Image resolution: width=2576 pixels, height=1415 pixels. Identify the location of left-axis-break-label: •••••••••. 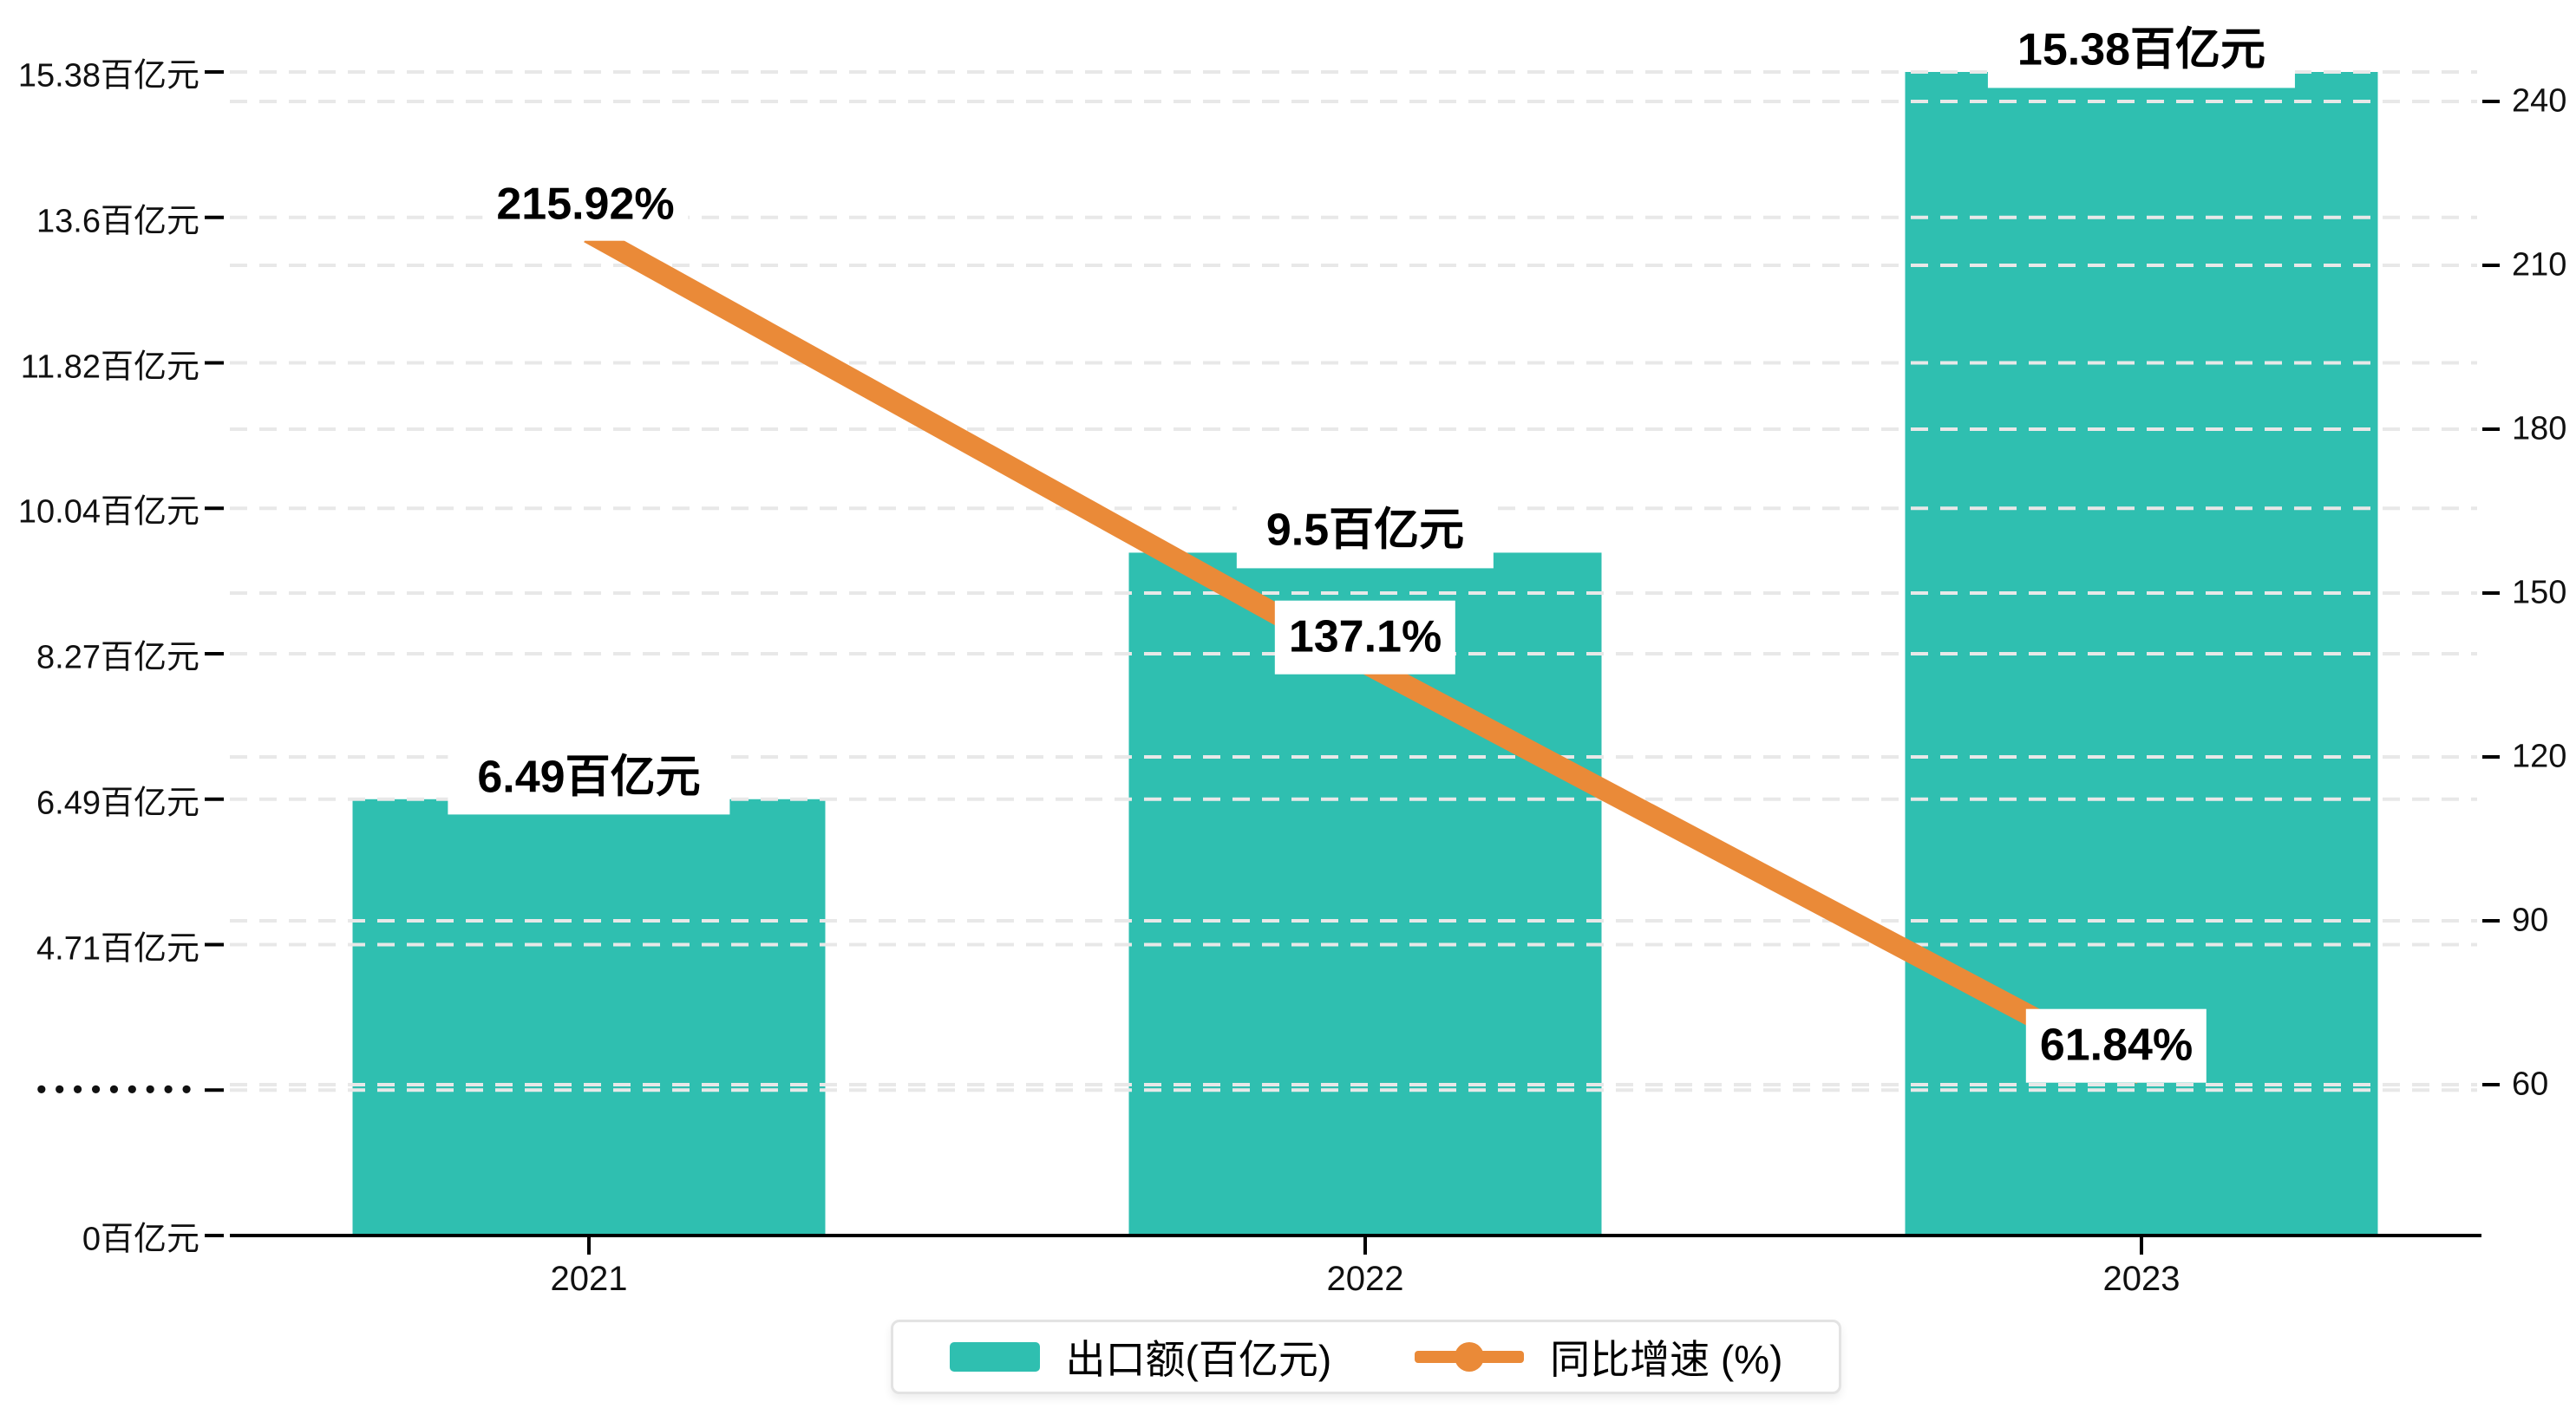
(117, 1089).